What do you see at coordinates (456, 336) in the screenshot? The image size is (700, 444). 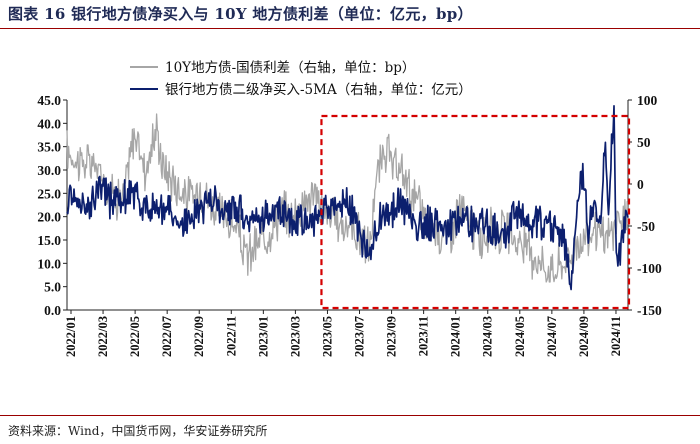 I see `x-tick-label: 2024/01` at bounding box center [456, 336].